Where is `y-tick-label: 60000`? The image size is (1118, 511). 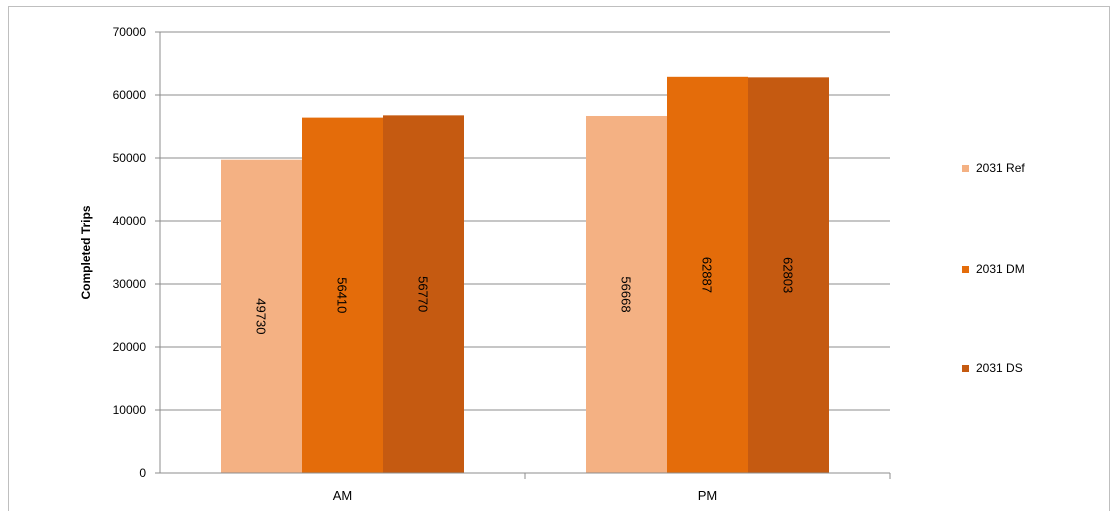
y-tick-label: 60000 is located at coordinates (130, 95).